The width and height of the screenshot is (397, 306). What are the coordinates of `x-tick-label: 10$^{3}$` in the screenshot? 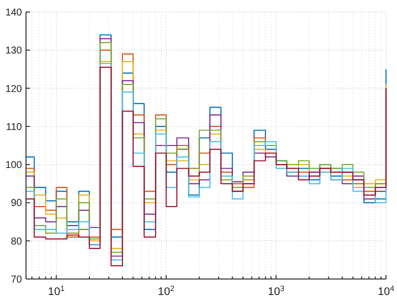 It's located at (276, 291).